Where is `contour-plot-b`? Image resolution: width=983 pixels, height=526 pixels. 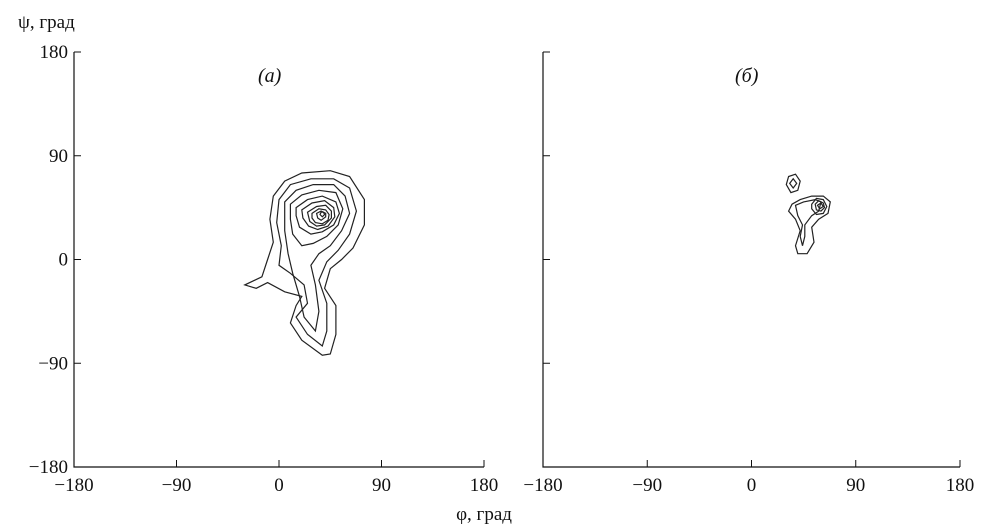
contour-plot-b is located at coordinates (808, 214).